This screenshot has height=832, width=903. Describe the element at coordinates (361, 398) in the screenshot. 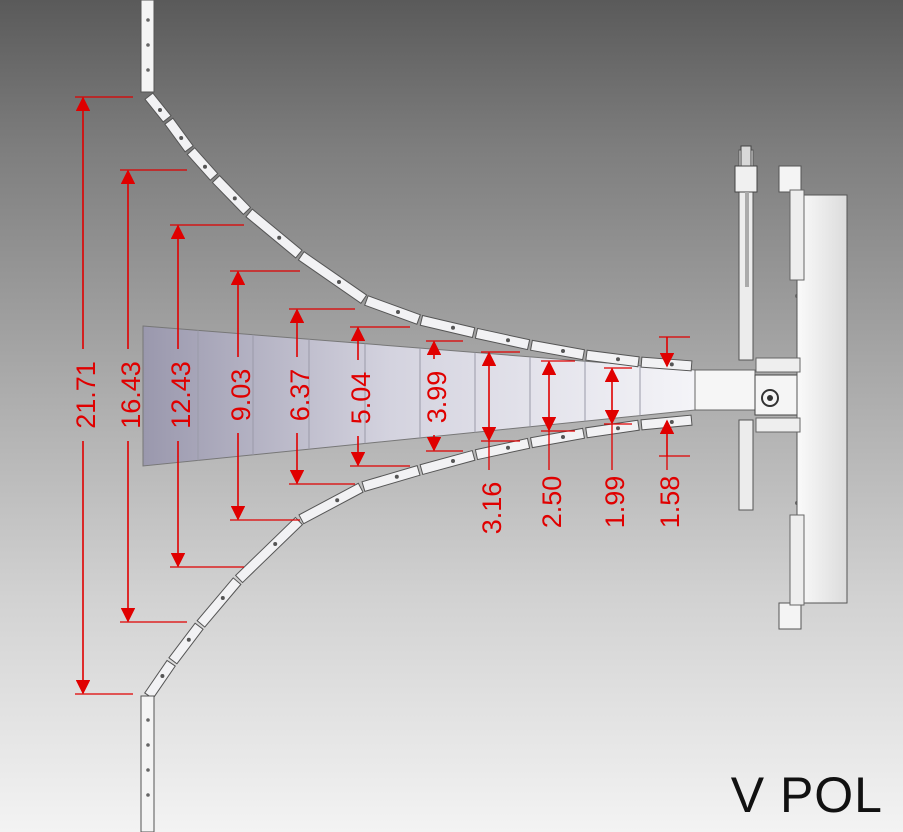

I see `dimension-label: 5.04` at that location.